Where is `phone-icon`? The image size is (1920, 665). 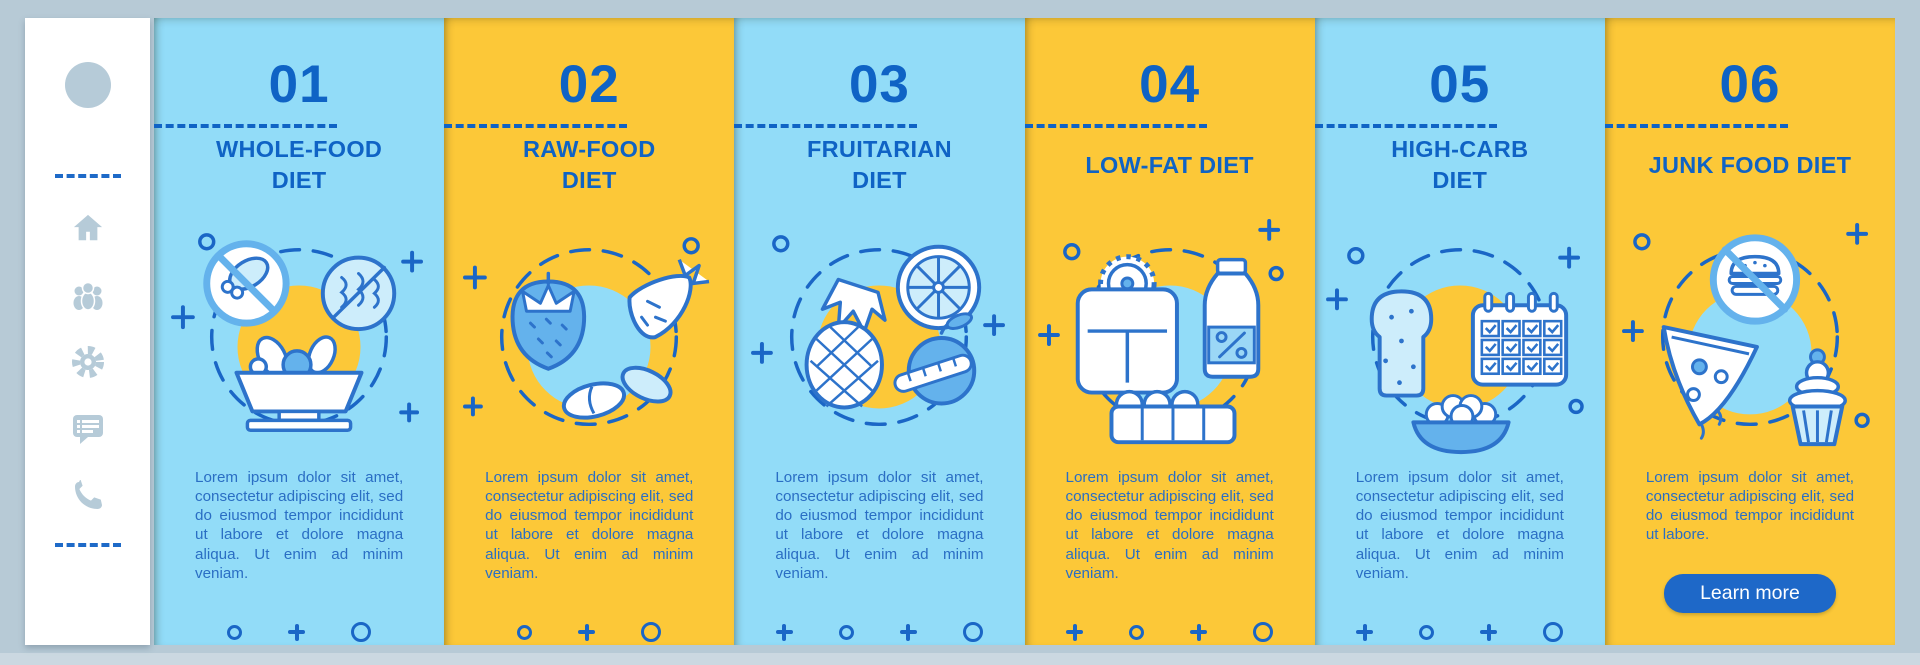
phone-icon is located at coordinates (88, 496).